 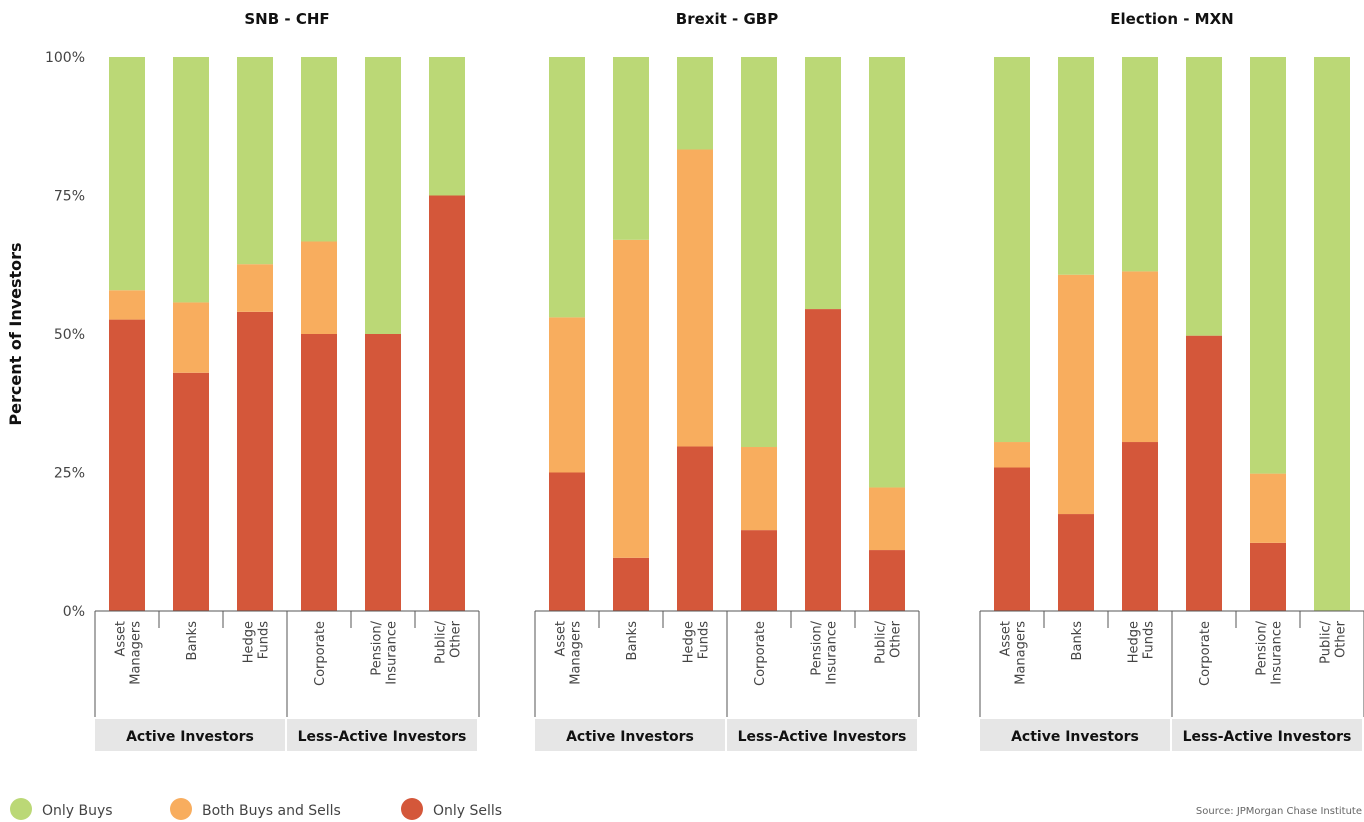 I want to click on panel-title: Brexit - GBP, so click(x=727, y=19).